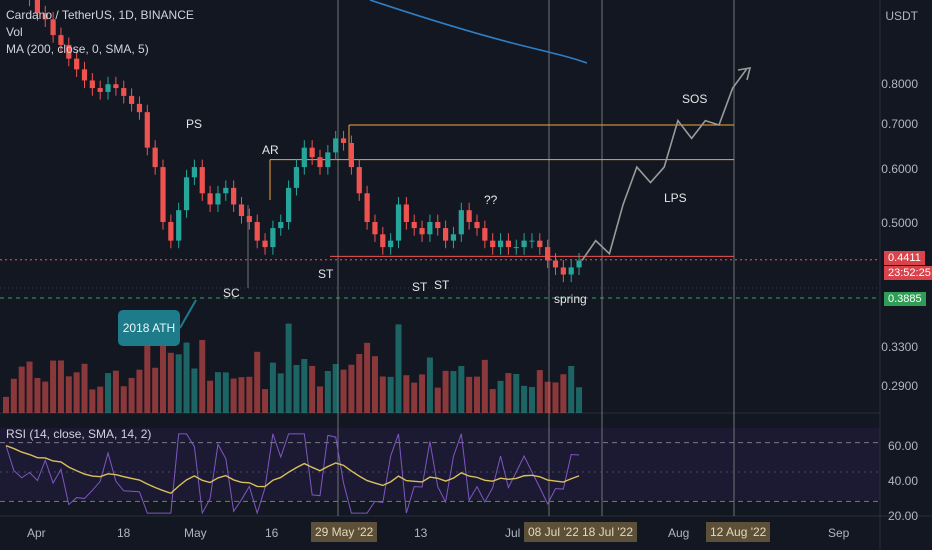  I want to click on x-tick-label: Aug, so click(679, 533).